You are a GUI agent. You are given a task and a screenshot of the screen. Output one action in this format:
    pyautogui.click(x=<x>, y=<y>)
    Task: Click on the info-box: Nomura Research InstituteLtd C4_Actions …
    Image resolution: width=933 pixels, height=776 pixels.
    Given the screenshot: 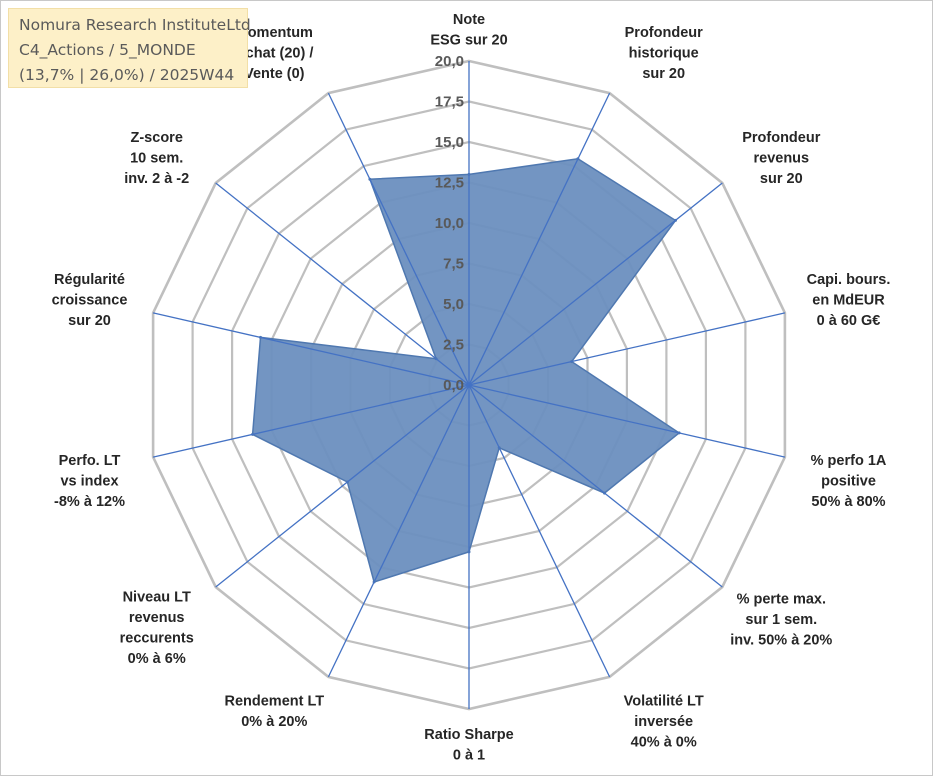 What is the action you would take?
    pyautogui.click(x=129, y=48)
    